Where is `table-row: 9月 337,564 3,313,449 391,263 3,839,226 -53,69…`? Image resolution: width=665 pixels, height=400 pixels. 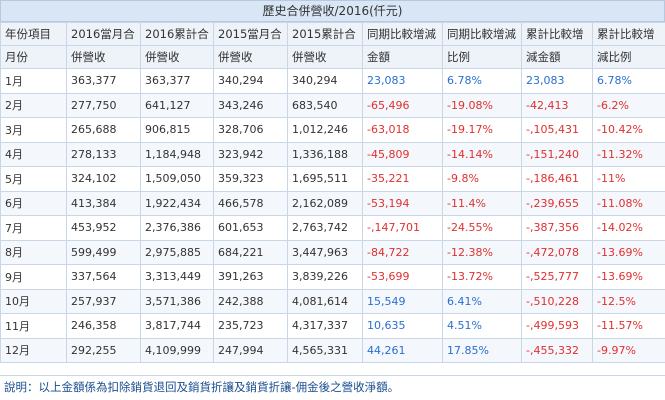
table-row: 9月 337,564 3,313,449 391,263 3,839,226 -53,69… is located at coordinates (332, 277).